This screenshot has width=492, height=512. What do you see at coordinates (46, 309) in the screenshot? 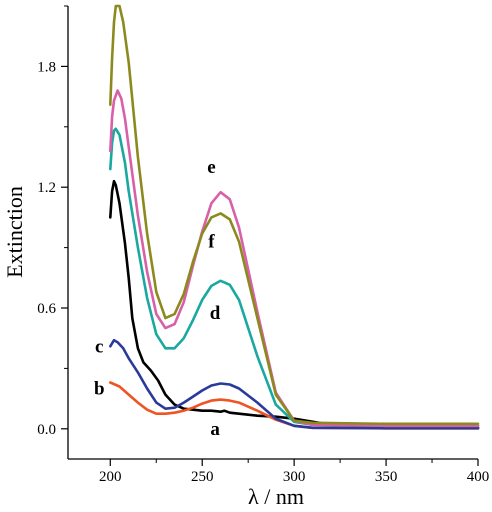
I see `y-tick-label: 0.6` at bounding box center [46, 309].